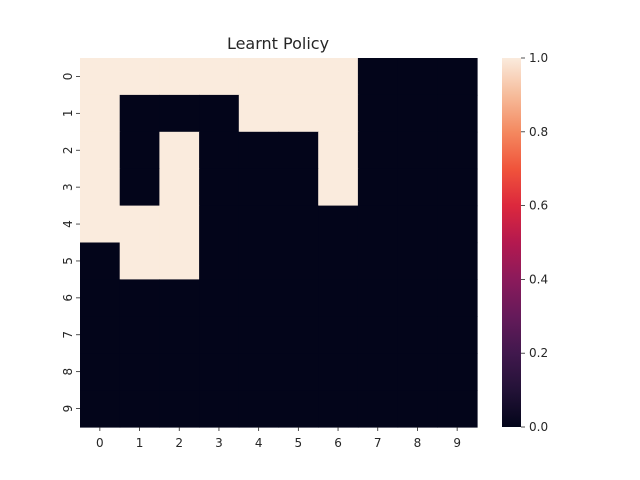  What do you see at coordinates (278, 43) in the screenshot?
I see `chart-title: Learnt Policy` at bounding box center [278, 43].